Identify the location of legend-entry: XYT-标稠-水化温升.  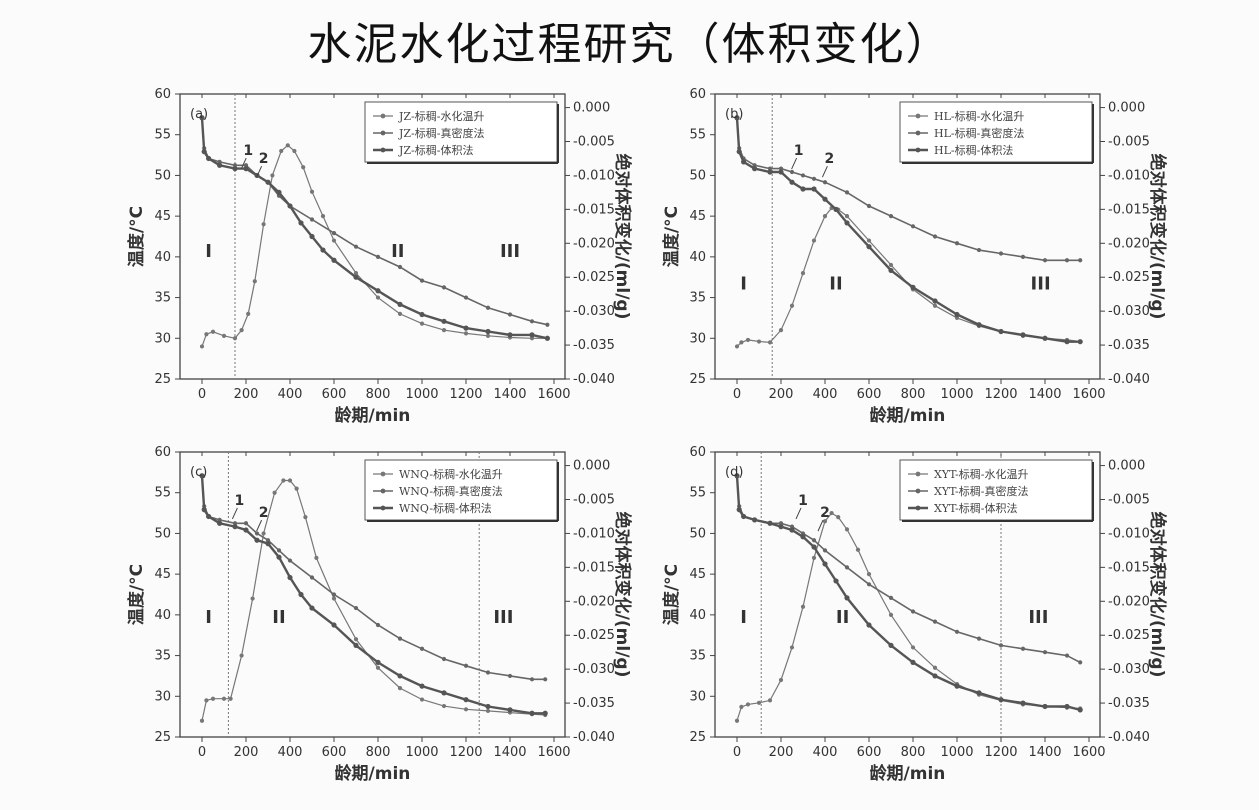
(981, 474).